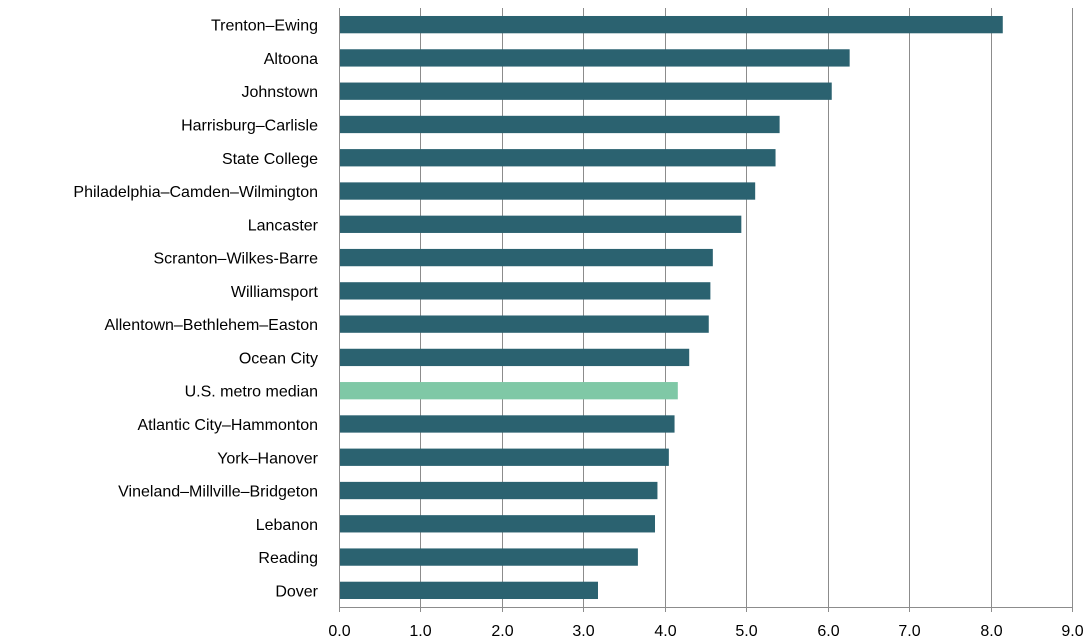  Describe the element at coordinates (291, 59) in the screenshot. I see `category-label: Altoona` at that location.